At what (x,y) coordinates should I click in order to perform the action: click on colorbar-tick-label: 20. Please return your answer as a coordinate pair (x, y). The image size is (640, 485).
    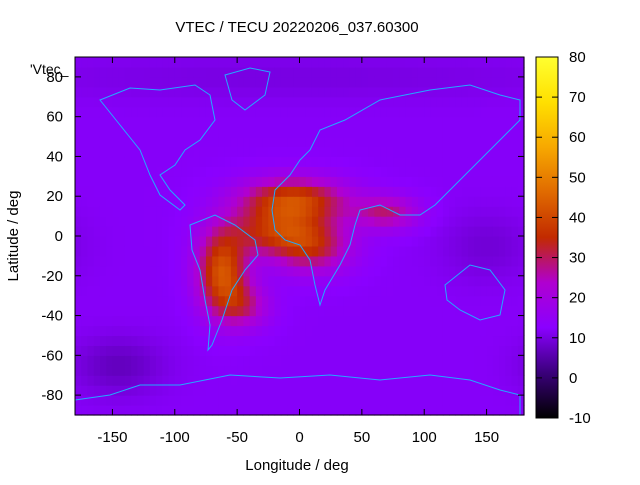
    Looking at the image, I should click on (577, 298).